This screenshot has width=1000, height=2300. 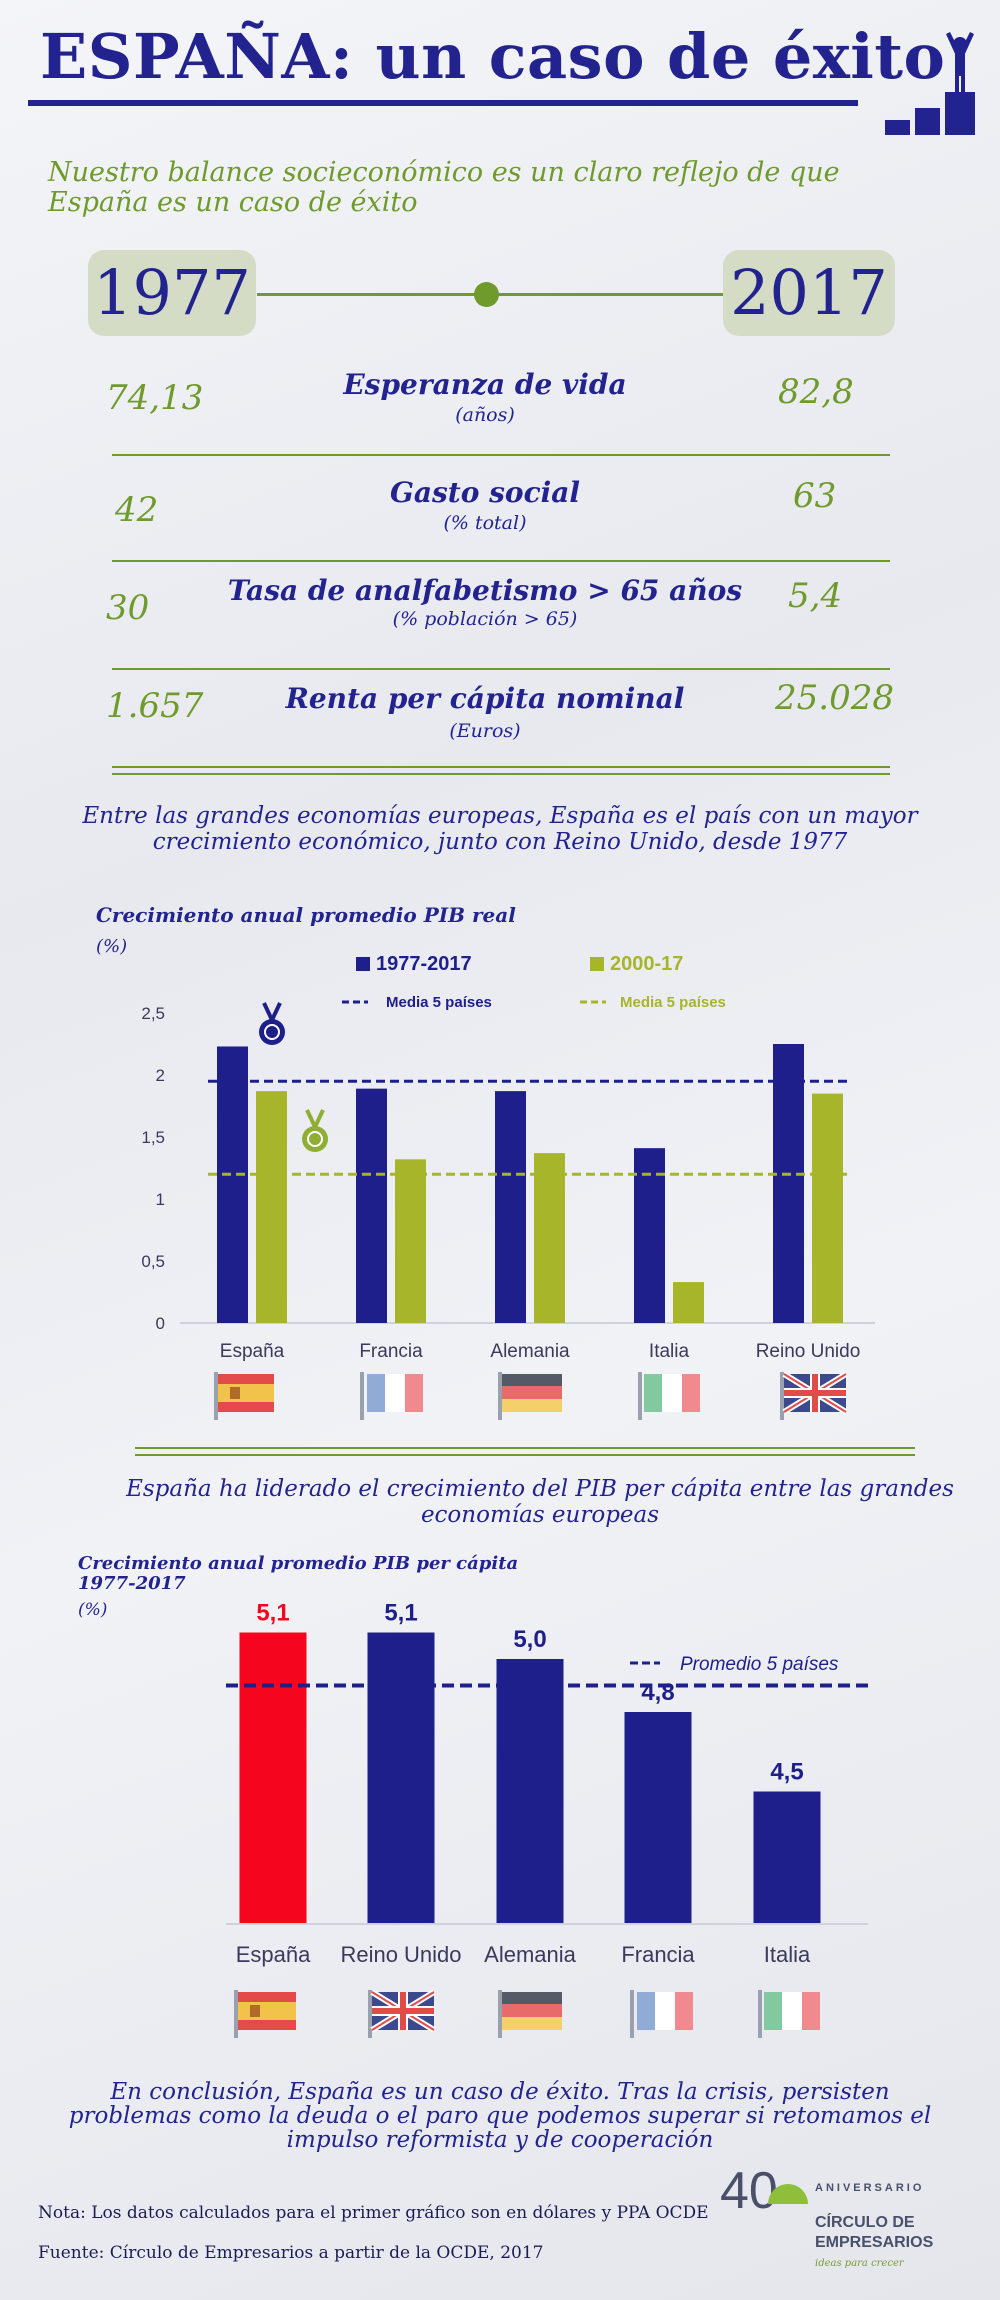 I want to click on chart1-xtick-label: Reino Unido, so click(x=808, y=1351).